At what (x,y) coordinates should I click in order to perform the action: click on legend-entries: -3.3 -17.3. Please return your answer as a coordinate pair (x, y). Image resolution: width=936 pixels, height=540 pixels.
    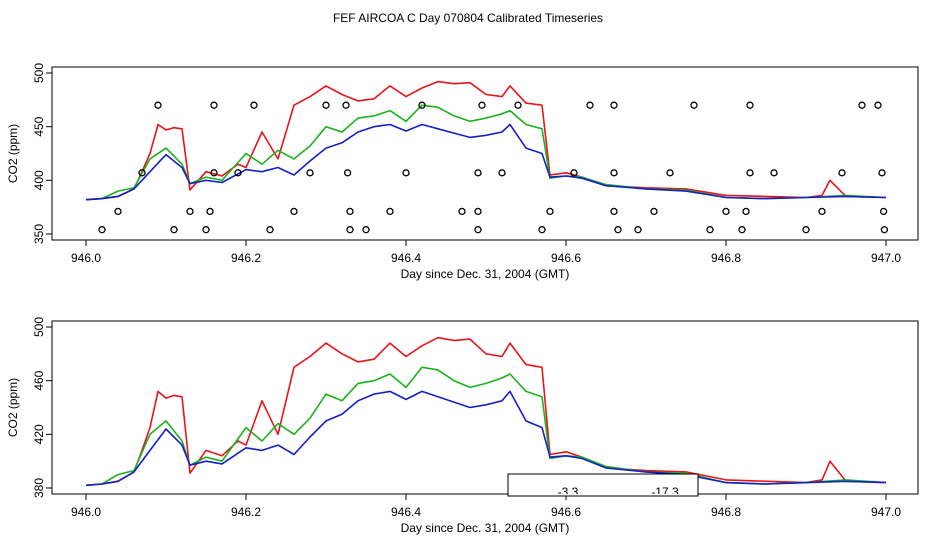
    Looking at the image, I should click on (618, 492).